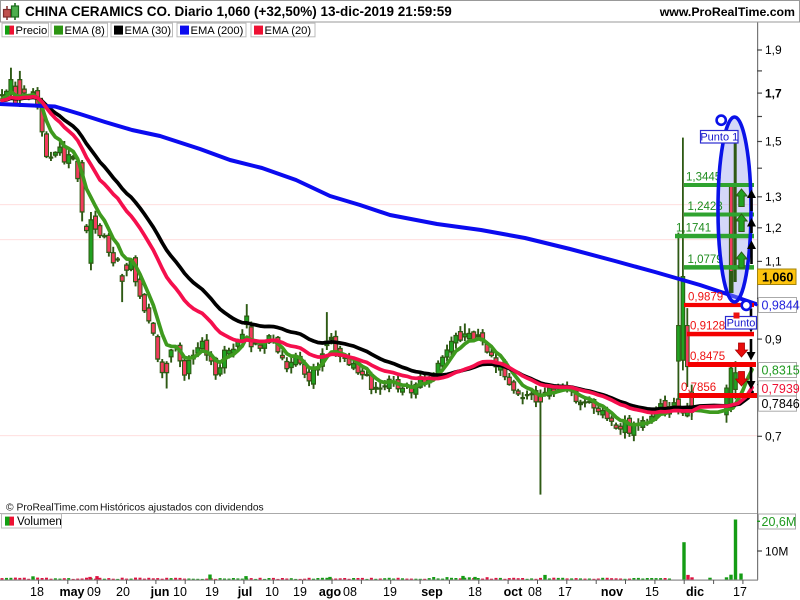 The image size is (800, 600). Describe the element at coordinates (52, 508) in the screenshot. I see `svg-text: © ProRealTime.com` at that location.